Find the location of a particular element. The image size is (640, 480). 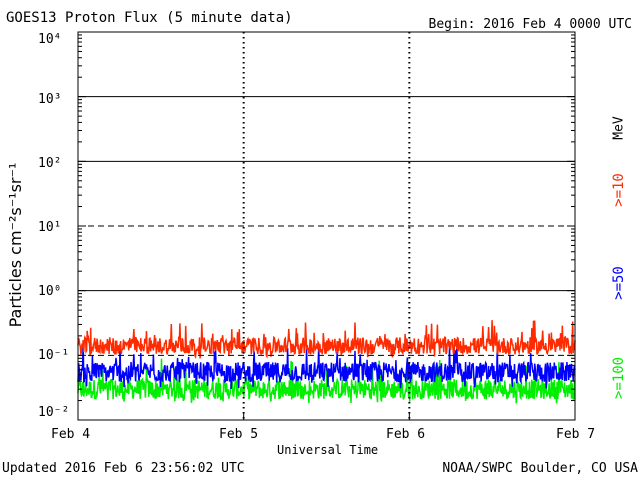

y-tick-label: 10⁻¹ is located at coordinates (54, 355).